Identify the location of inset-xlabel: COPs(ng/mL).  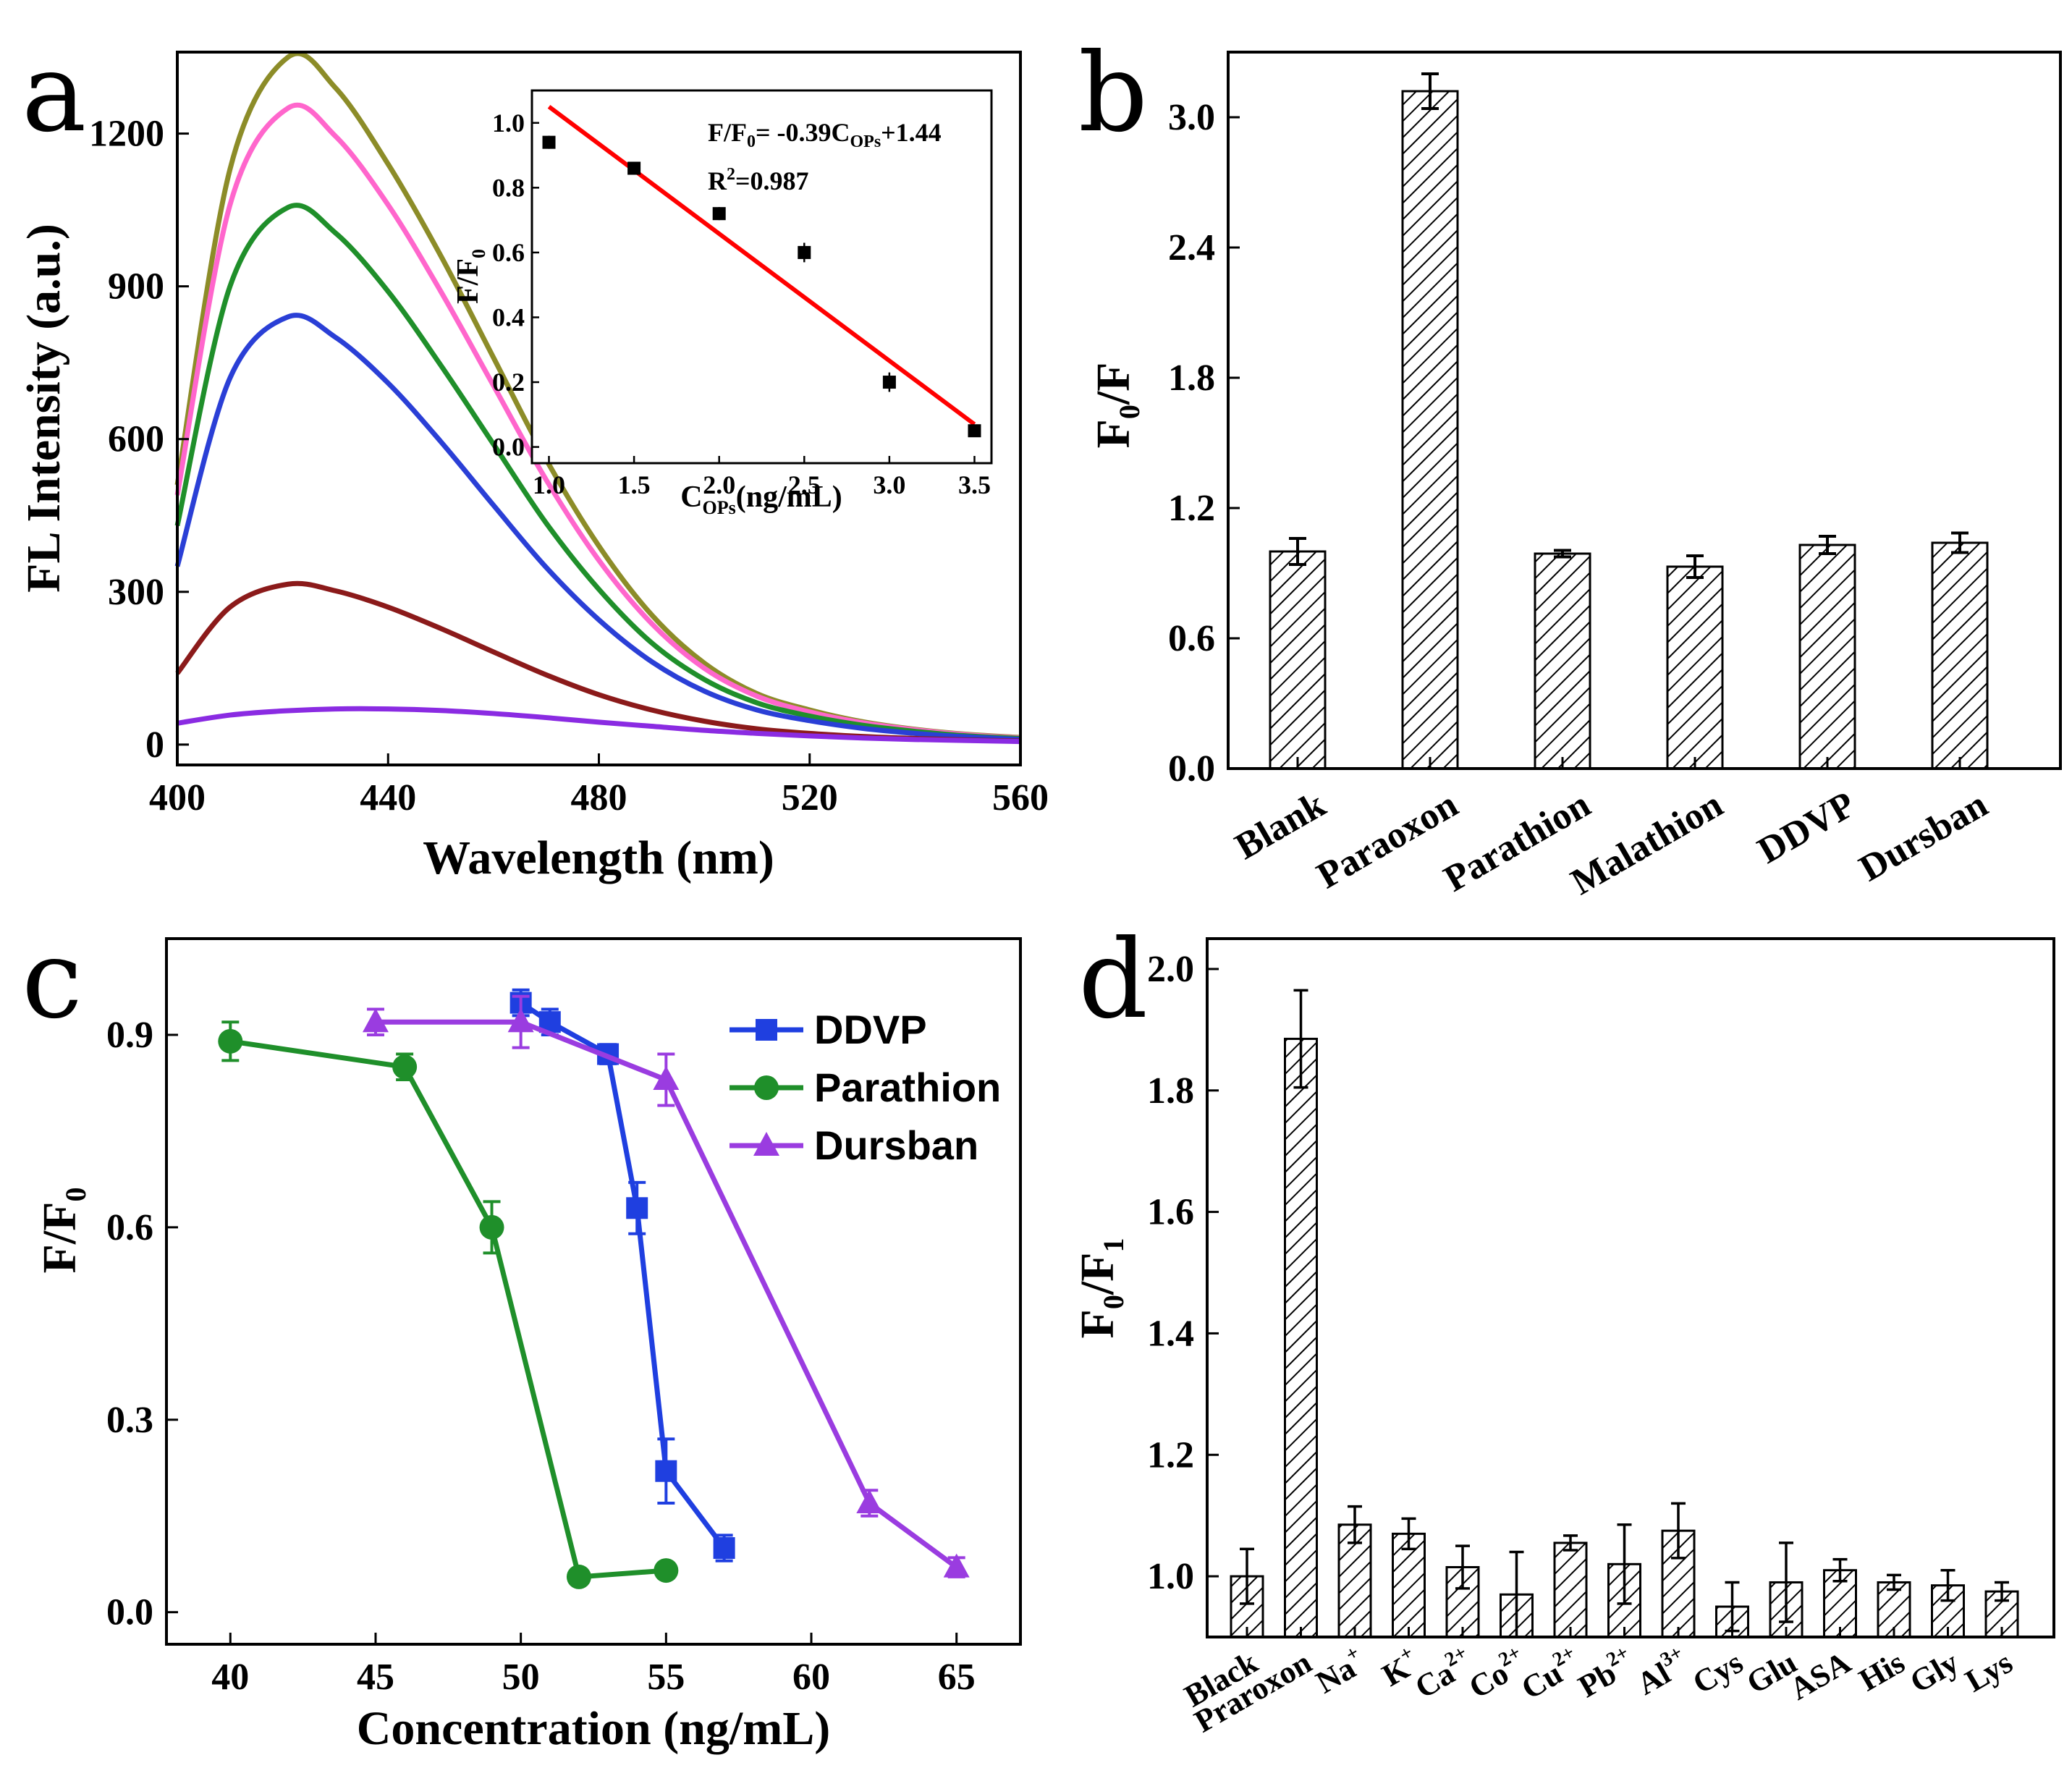
(761, 499).